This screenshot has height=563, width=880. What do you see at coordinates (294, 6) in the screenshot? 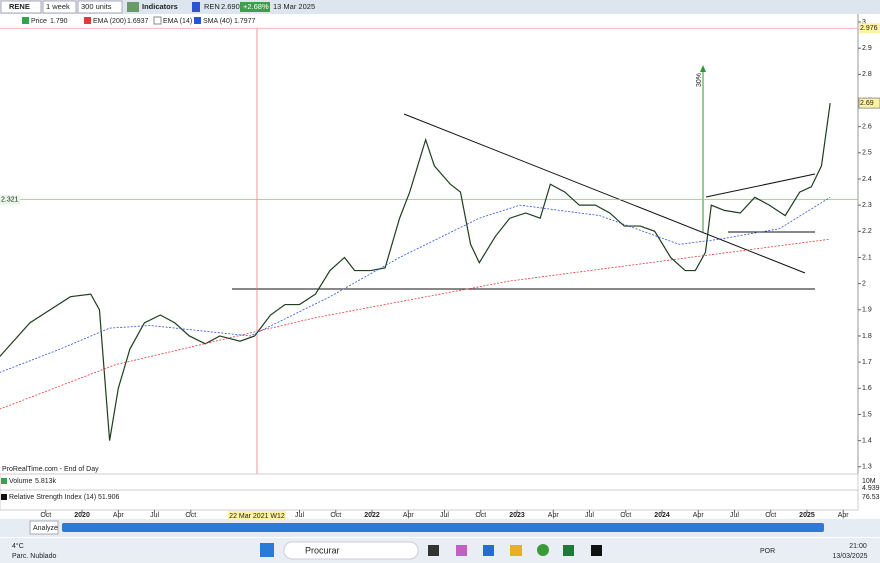
I see `date: 13 Mar 2025` at bounding box center [294, 6].